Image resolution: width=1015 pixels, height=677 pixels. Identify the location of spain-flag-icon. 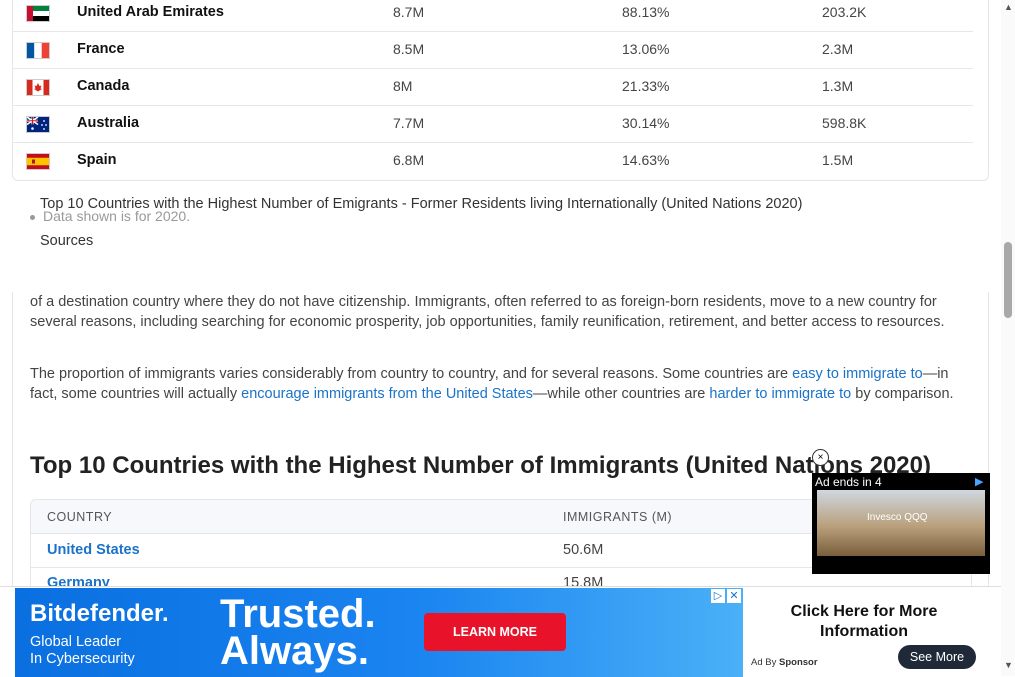
(38, 161).